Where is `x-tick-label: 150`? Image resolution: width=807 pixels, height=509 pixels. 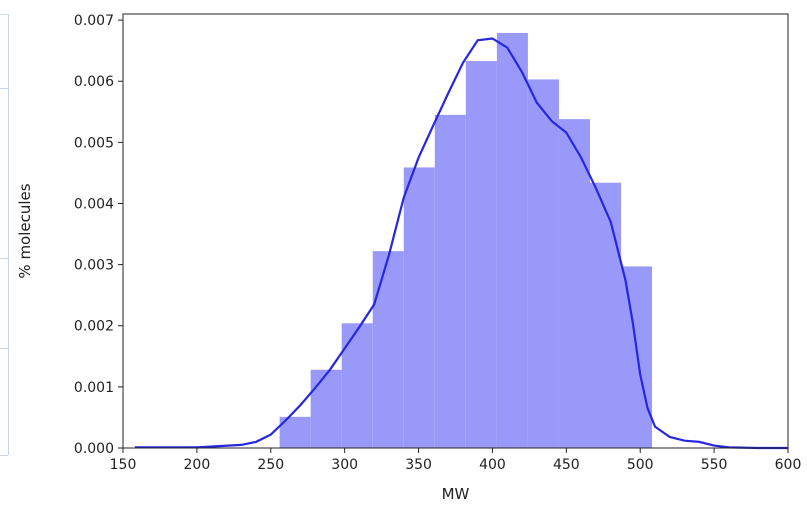
x-tick-label: 150 is located at coordinates (123, 465).